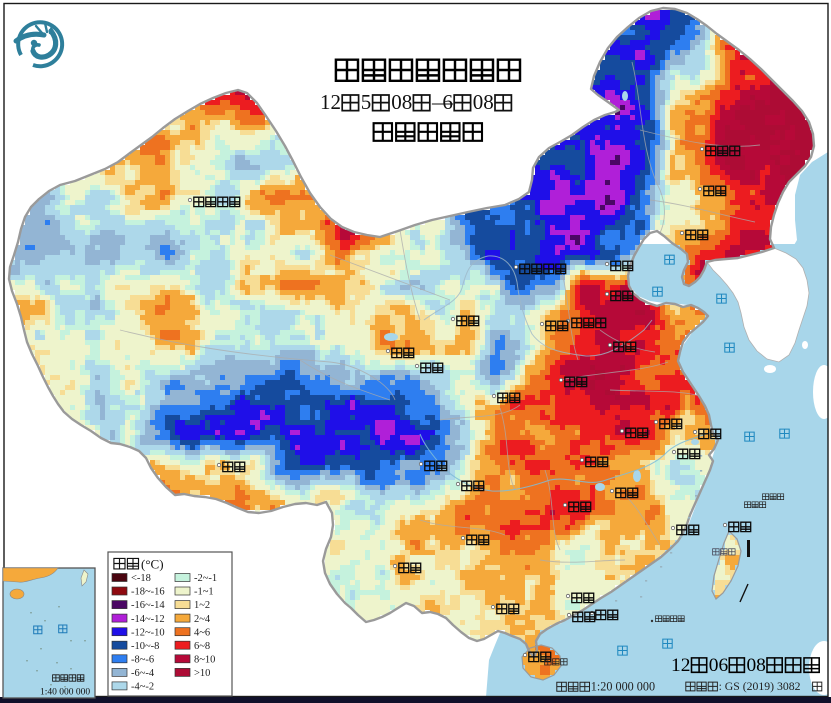 Image resolution: width=831 pixels, height=703 pixels. What do you see at coordinates (148, 619) in the screenshot?
I see `svg-text: -14~-12` at bounding box center [148, 619].